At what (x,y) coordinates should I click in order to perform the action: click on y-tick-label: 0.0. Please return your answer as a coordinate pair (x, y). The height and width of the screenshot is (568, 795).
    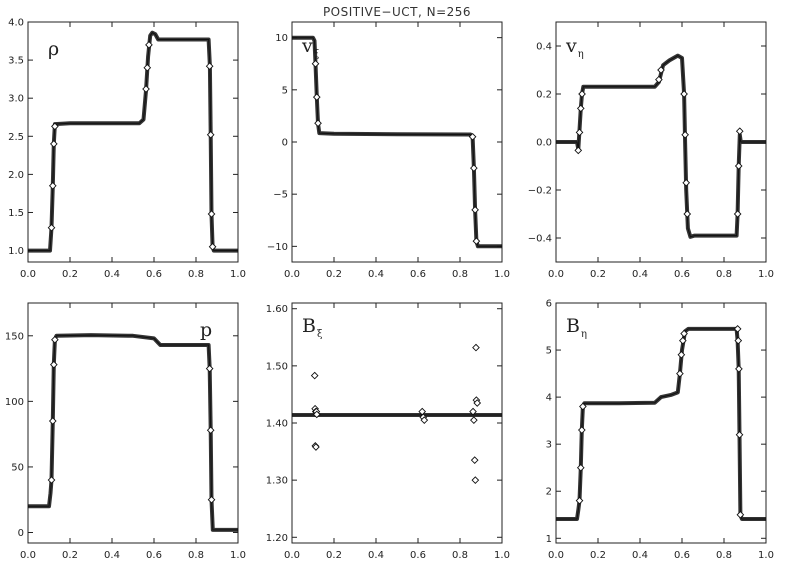
    Looking at the image, I should click on (544, 143).